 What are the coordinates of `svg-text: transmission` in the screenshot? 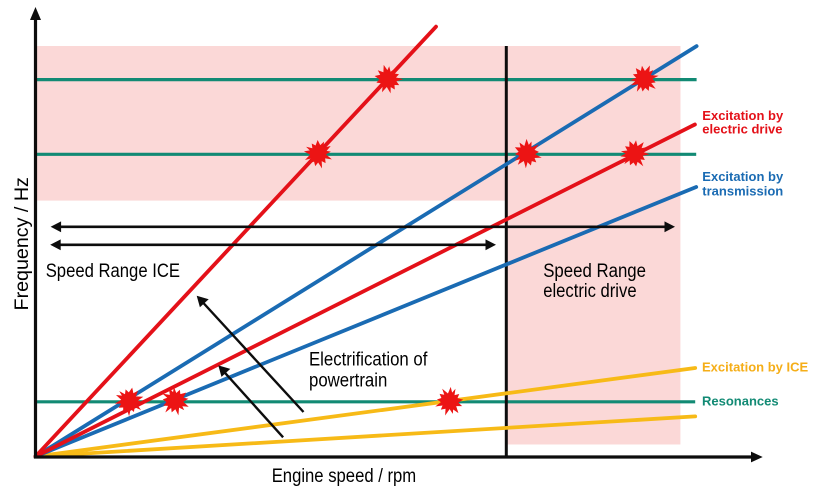 It's located at (742, 190).